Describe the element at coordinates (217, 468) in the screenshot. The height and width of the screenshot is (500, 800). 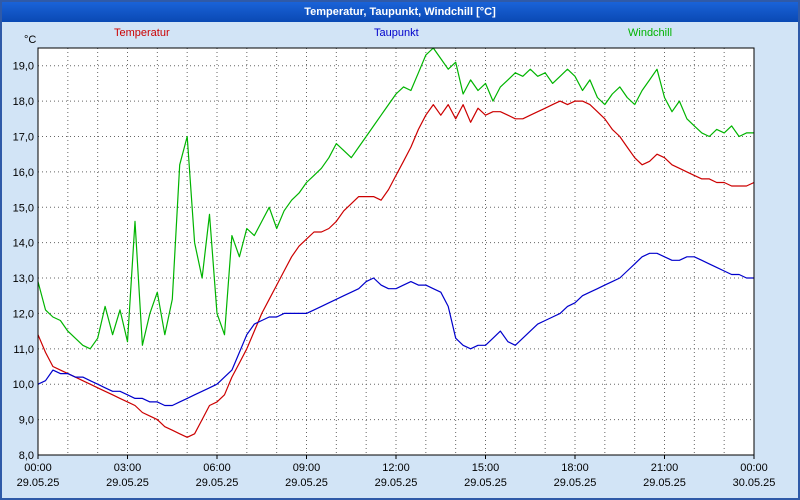
I see `svg-text: 06:00` at that location.